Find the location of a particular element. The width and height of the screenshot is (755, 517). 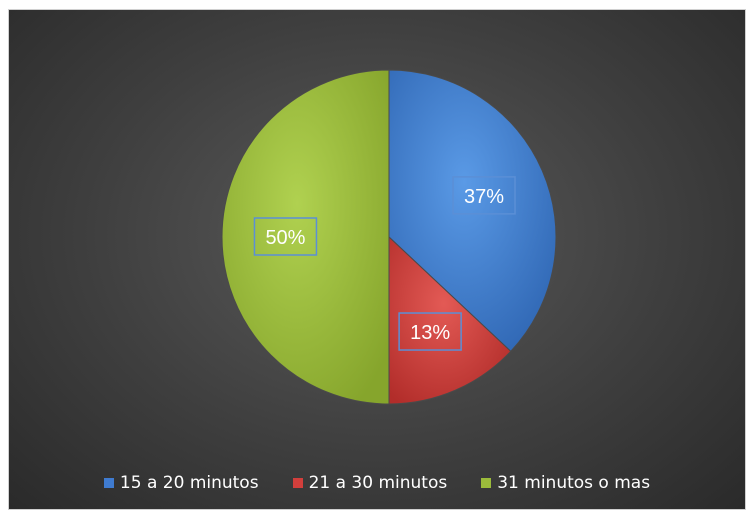

data-label-21-30-box is located at coordinates (430, 331).